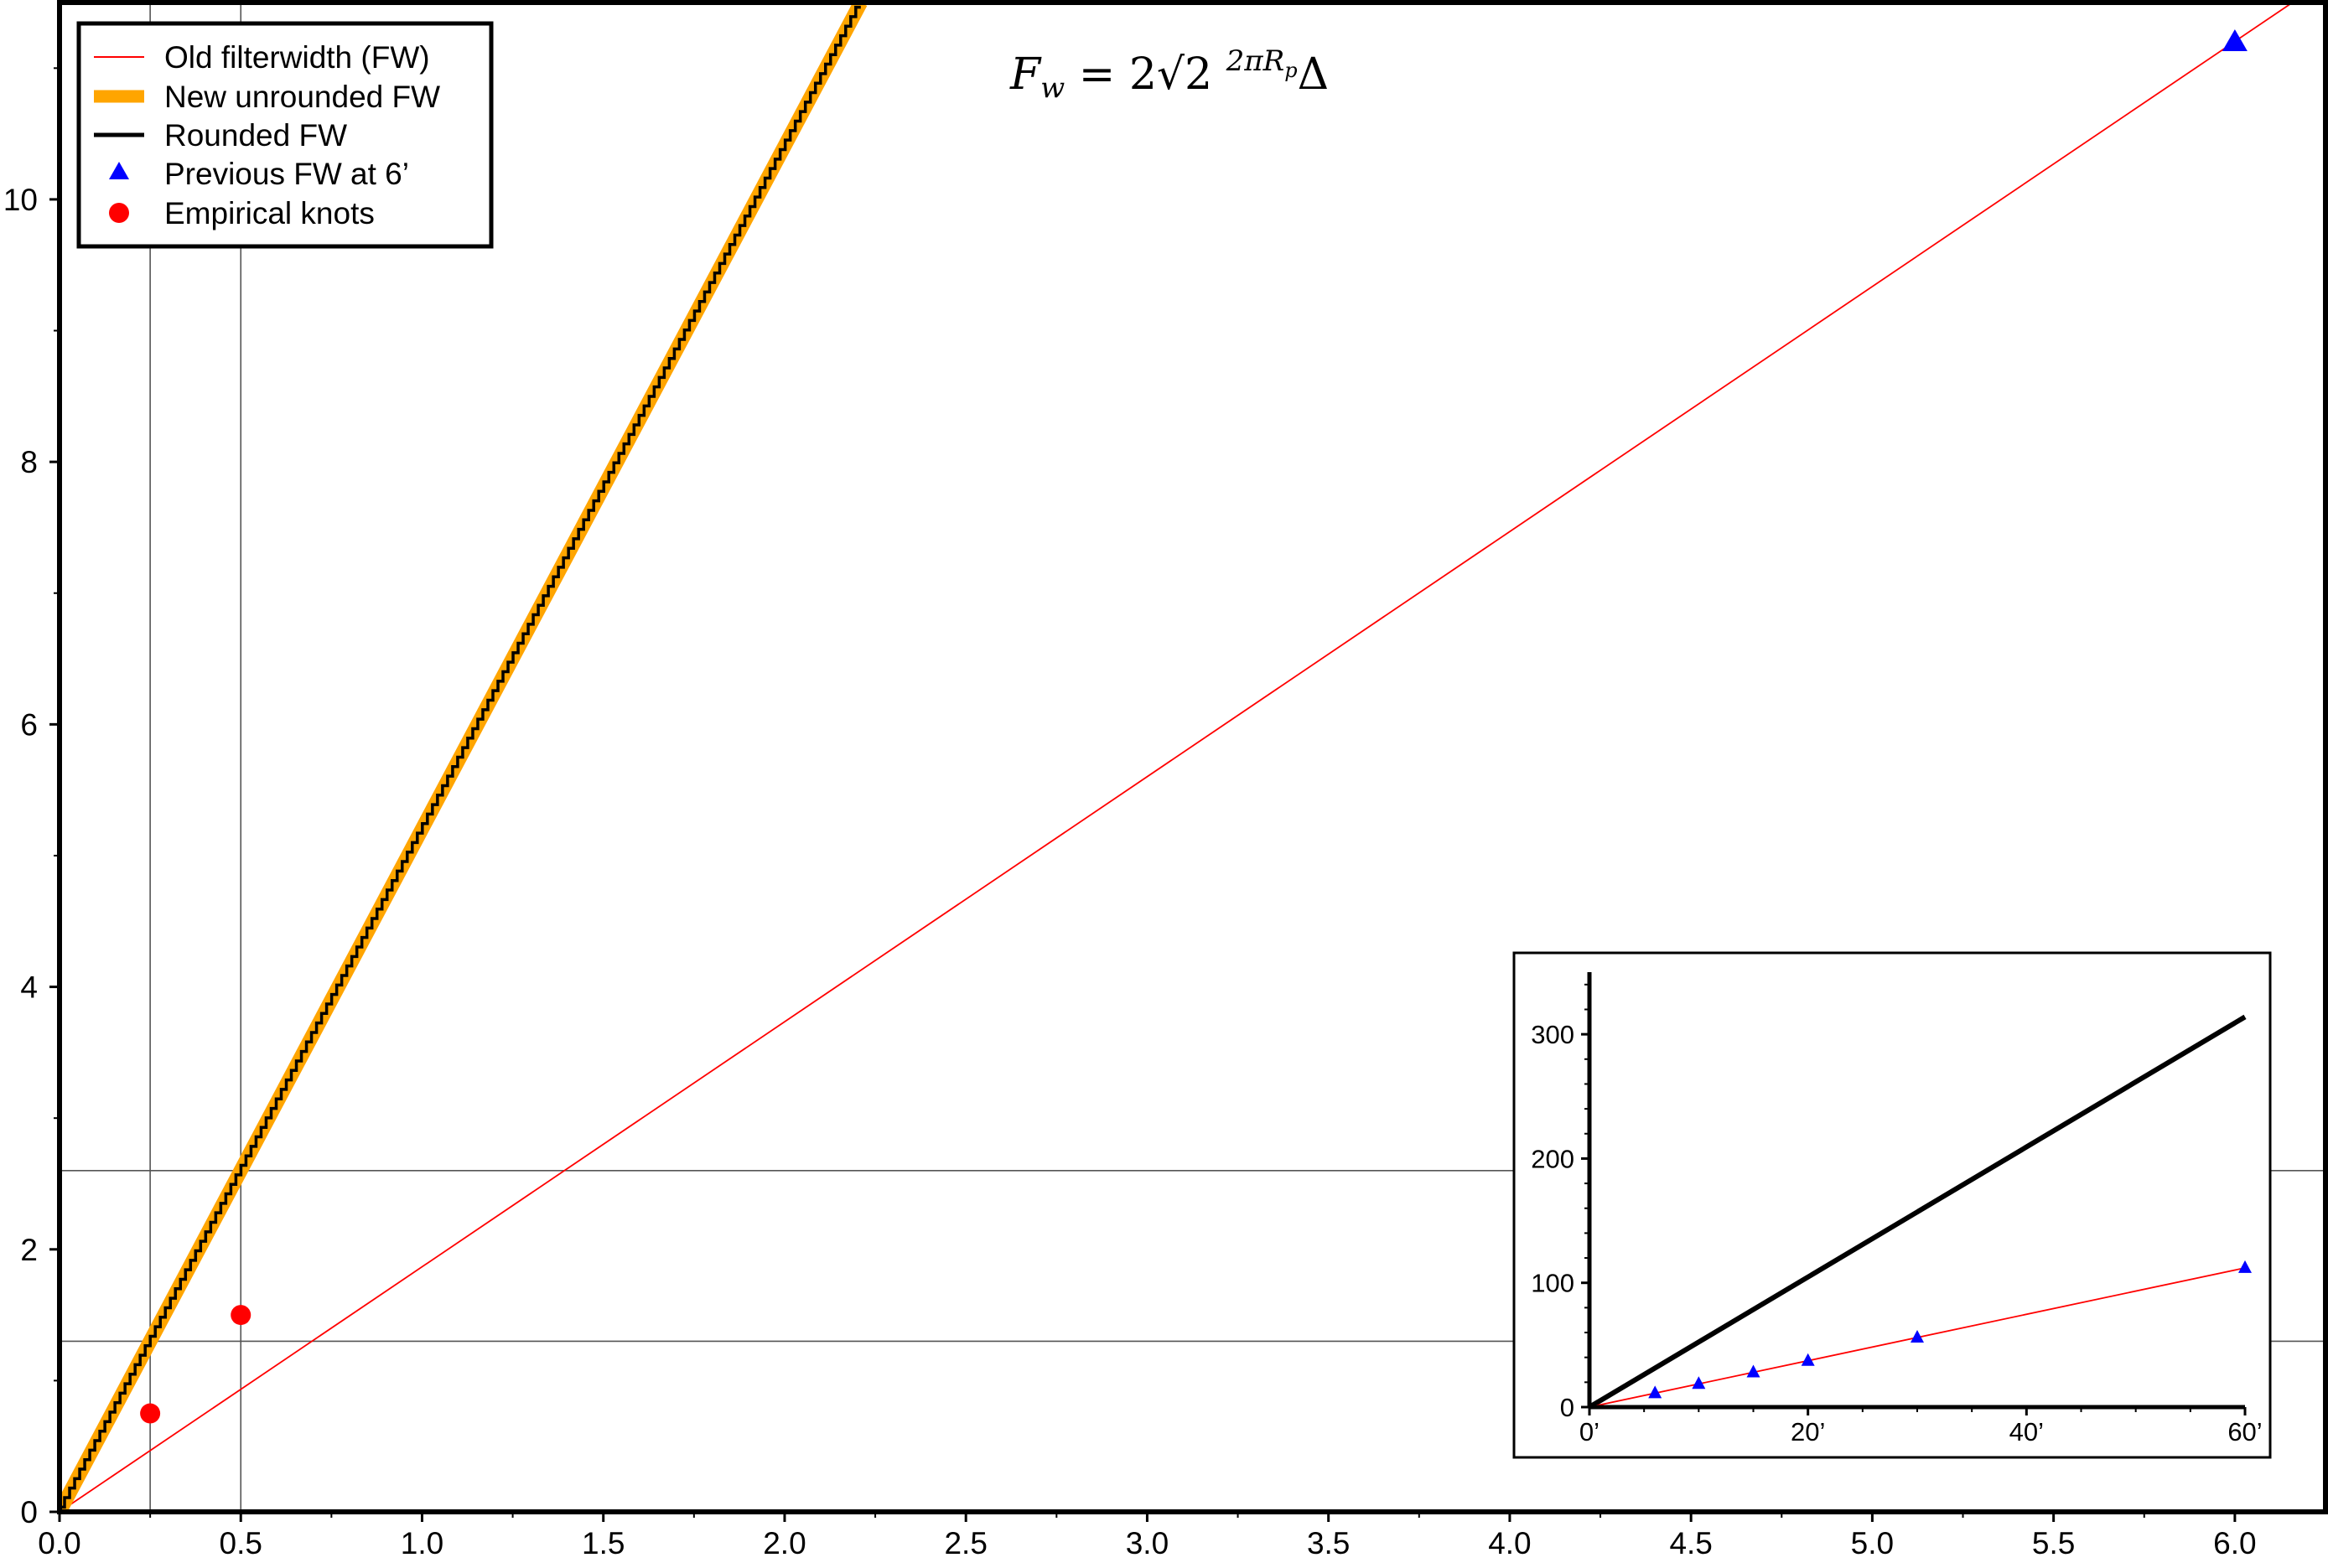 This screenshot has width=2328, height=1568. What do you see at coordinates (1552, 1284) in the screenshot?
I see `inset-y-tick-label: 100` at bounding box center [1552, 1284].